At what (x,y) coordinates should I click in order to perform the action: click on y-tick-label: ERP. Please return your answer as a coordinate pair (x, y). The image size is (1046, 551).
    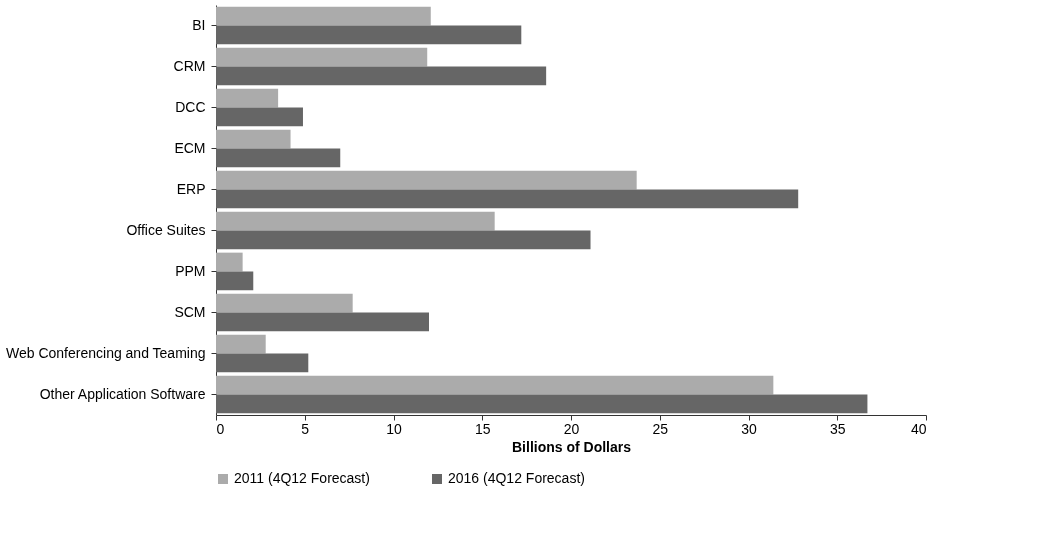
    Looking at the image, I should click on (191, 188).